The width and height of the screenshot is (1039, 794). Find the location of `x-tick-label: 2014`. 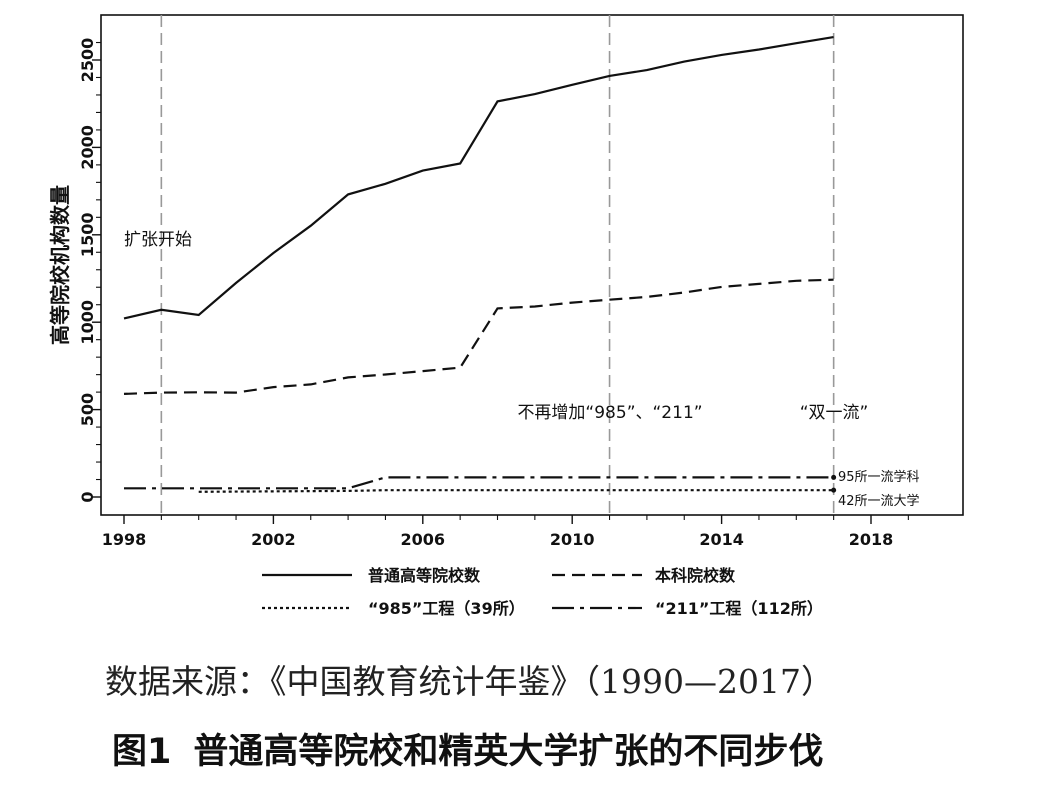

x-tick-label: 2014 is located at coordinates (721, 539).